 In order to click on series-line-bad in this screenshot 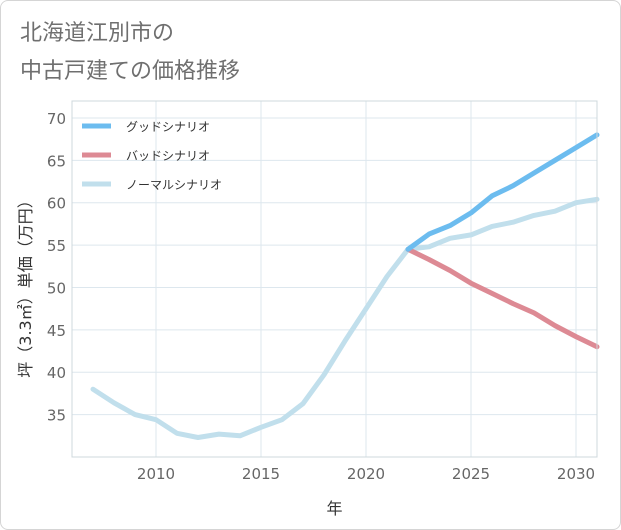, I will do `click(502, 298)`.